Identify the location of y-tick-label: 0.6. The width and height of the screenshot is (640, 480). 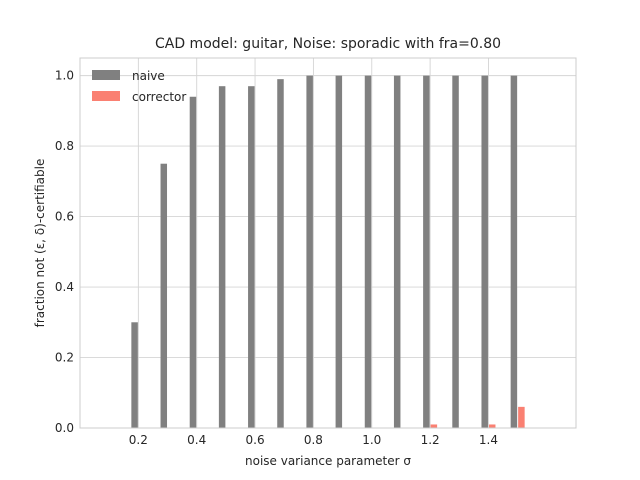
(64, 217).